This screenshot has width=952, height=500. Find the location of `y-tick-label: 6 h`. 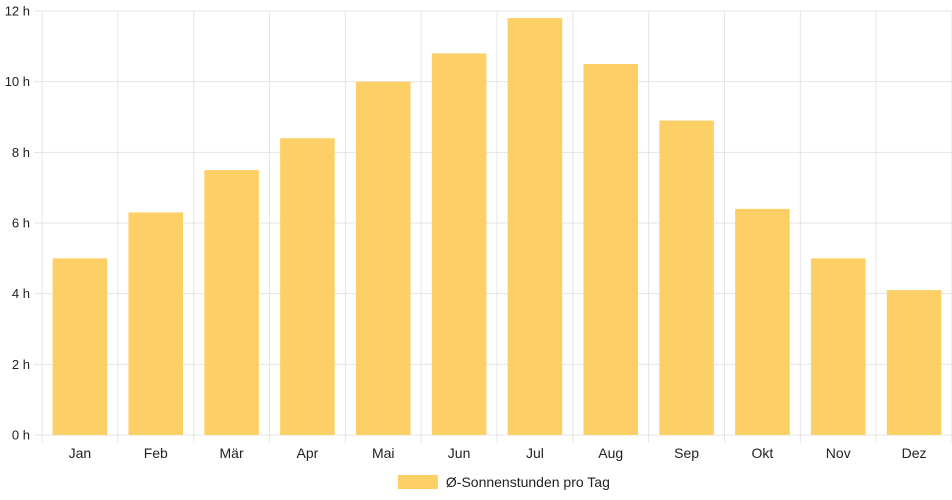

y-tick-label: 6 h is located at coordinates (21, 223).